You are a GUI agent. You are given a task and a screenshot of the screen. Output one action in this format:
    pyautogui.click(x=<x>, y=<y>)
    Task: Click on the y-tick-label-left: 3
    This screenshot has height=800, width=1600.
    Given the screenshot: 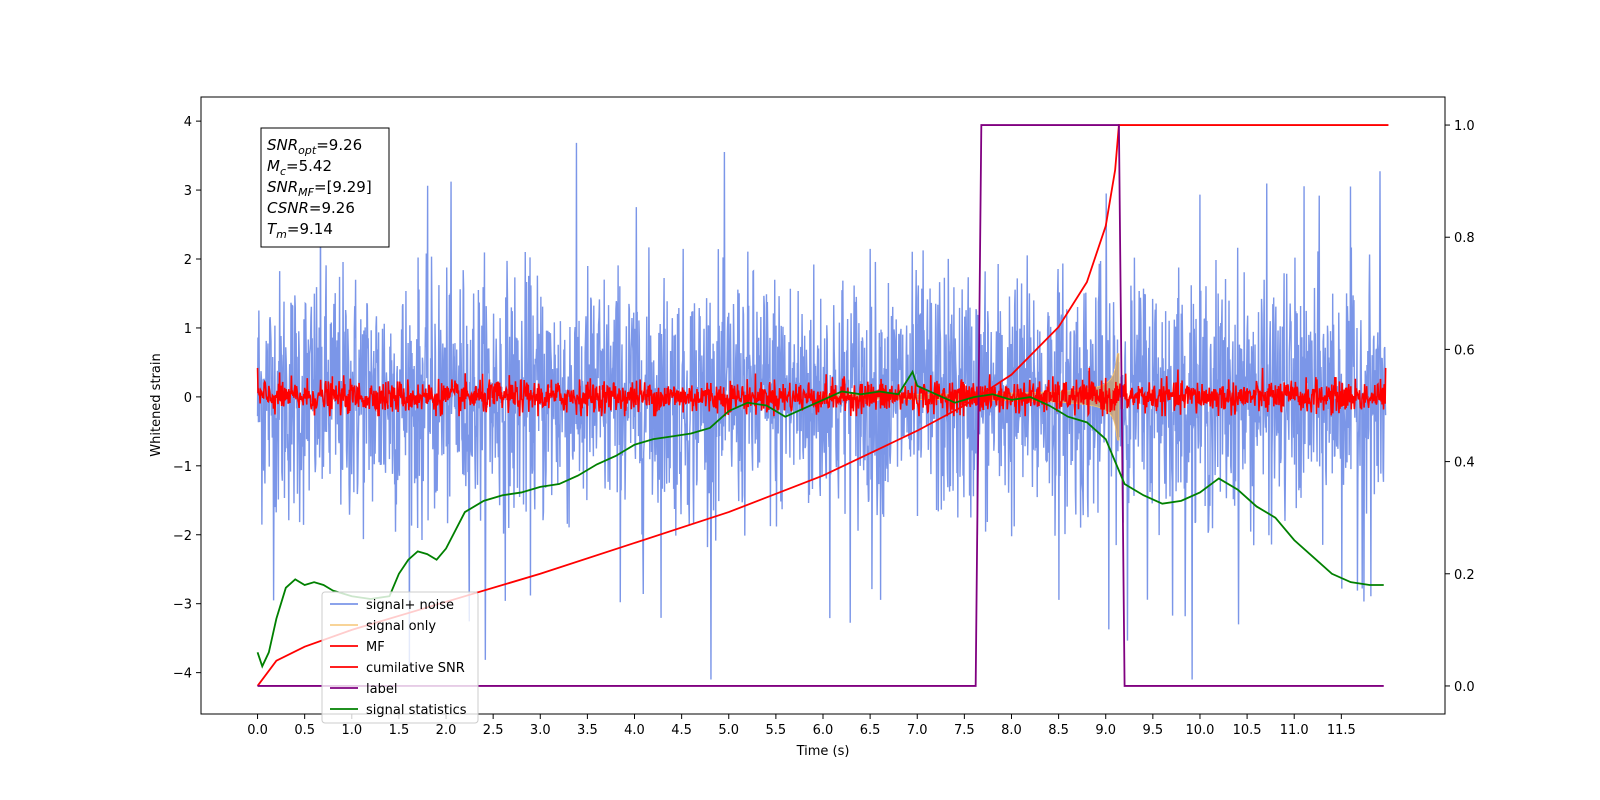 What is the action you would take?
    pyautogui.click(x=188, y=191)
    